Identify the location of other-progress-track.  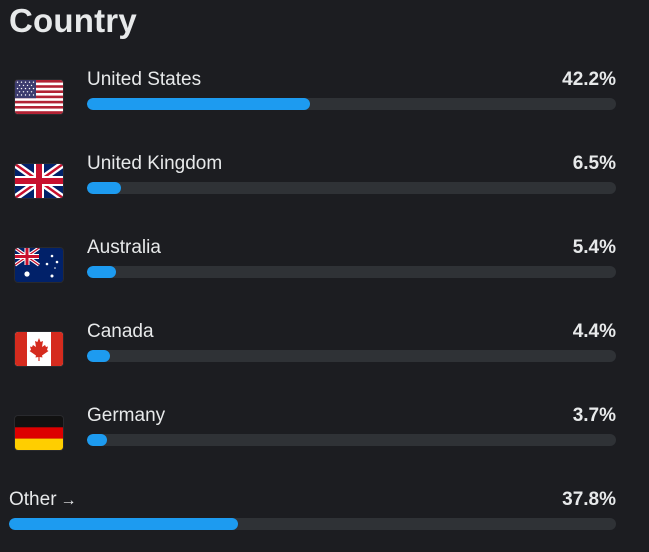
(312, 524).